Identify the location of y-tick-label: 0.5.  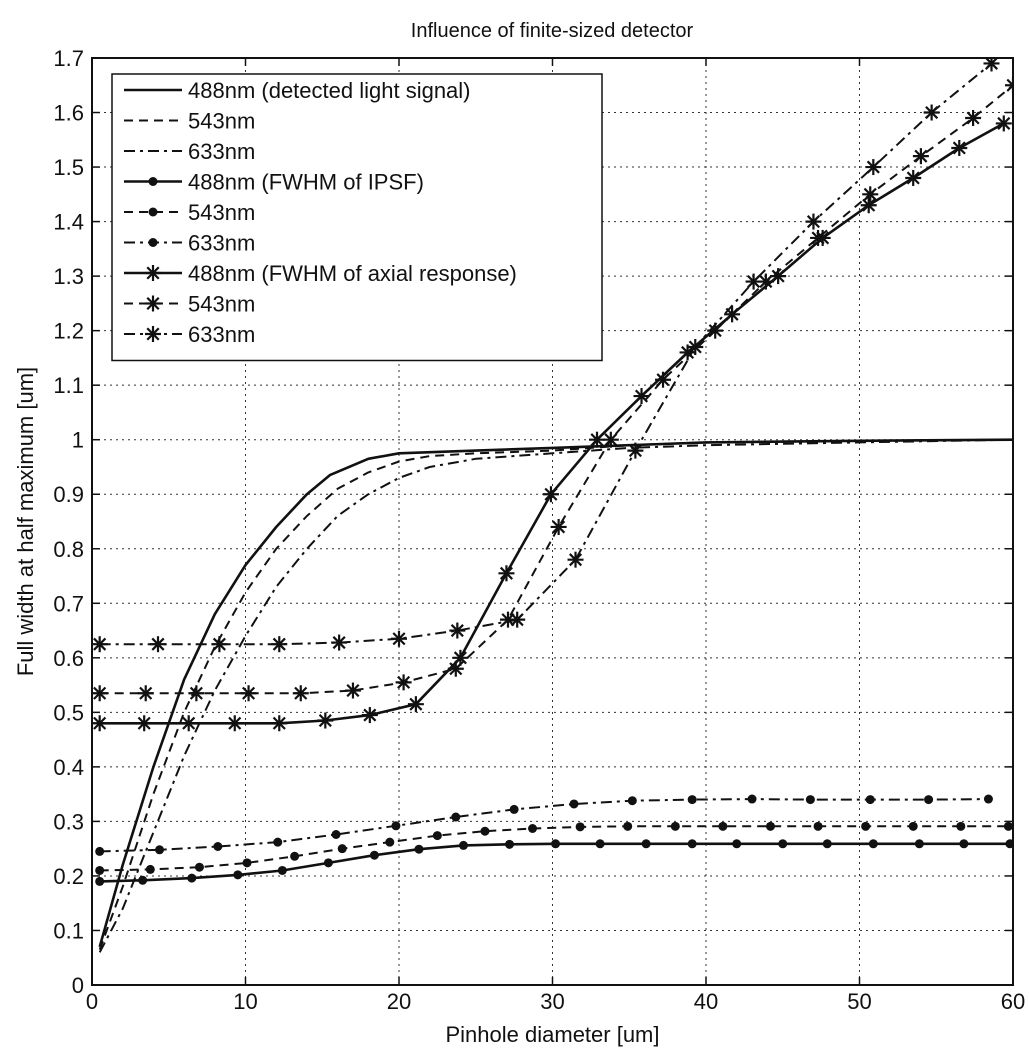
(68, 712).